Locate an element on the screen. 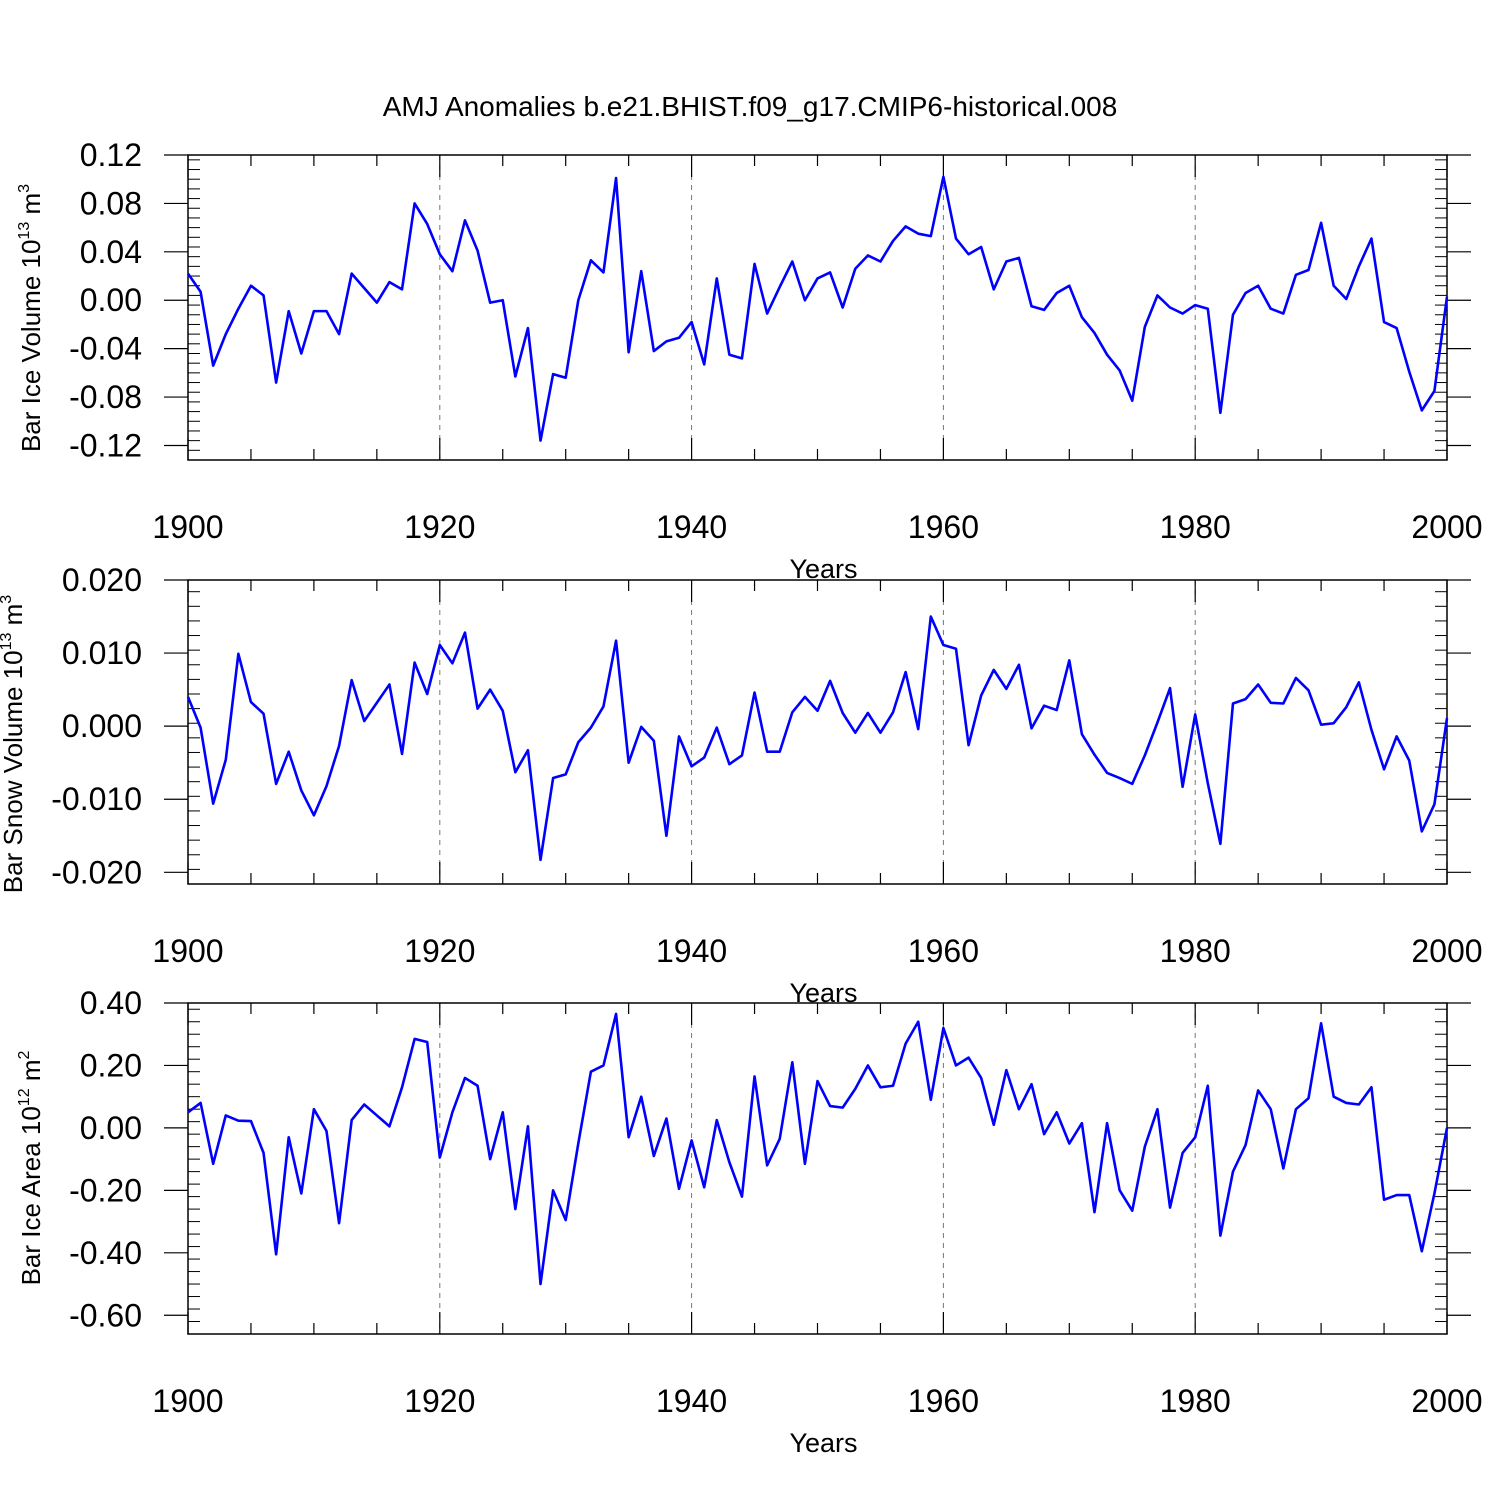  y-tick-label: -0.08 is located at coordinates (105, 397).